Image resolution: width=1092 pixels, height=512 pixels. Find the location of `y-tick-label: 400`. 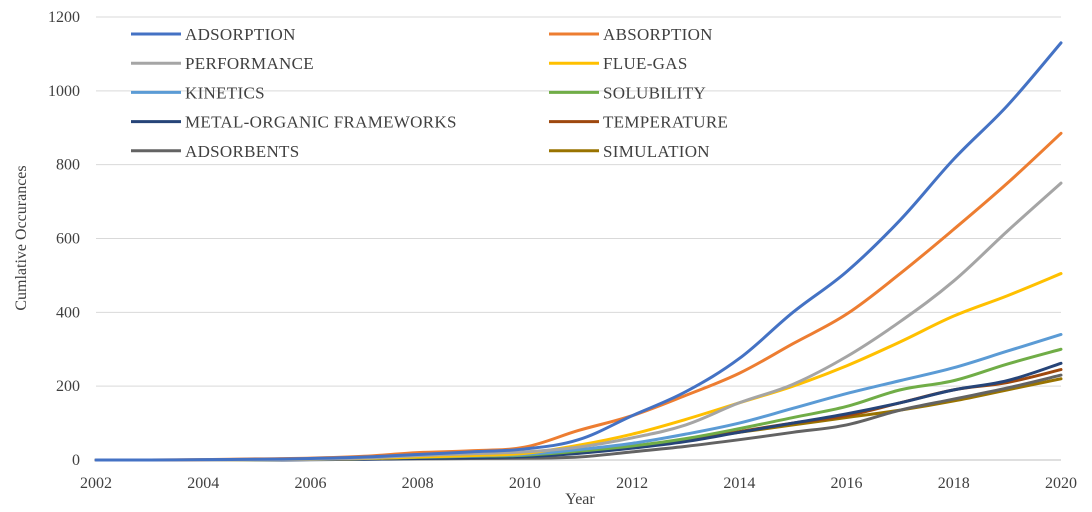

y-tick-label: 400 is located at coordinates (68, 312).